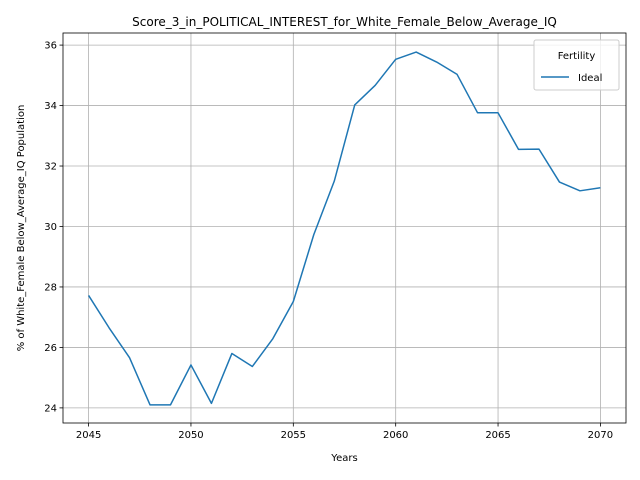  I want to click on y-tick-label: 26, so click(50, 348).